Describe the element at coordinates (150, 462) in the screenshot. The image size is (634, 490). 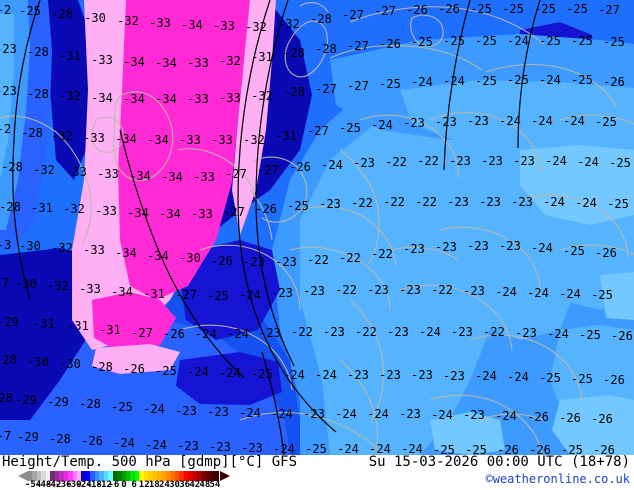
I see `map-title: Height/Temp. 500 hPa [gdmp][°C] GFS` at that location.